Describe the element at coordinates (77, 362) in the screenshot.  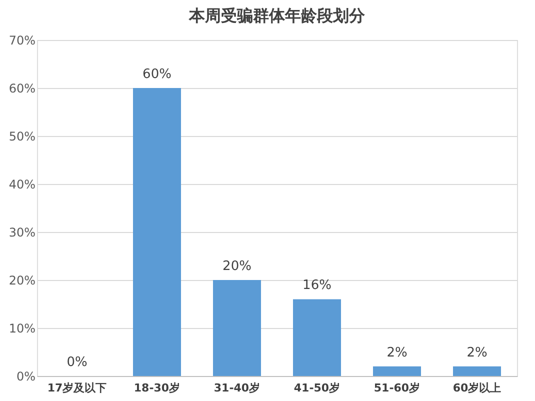
I see `data-label: 0%` at that location.